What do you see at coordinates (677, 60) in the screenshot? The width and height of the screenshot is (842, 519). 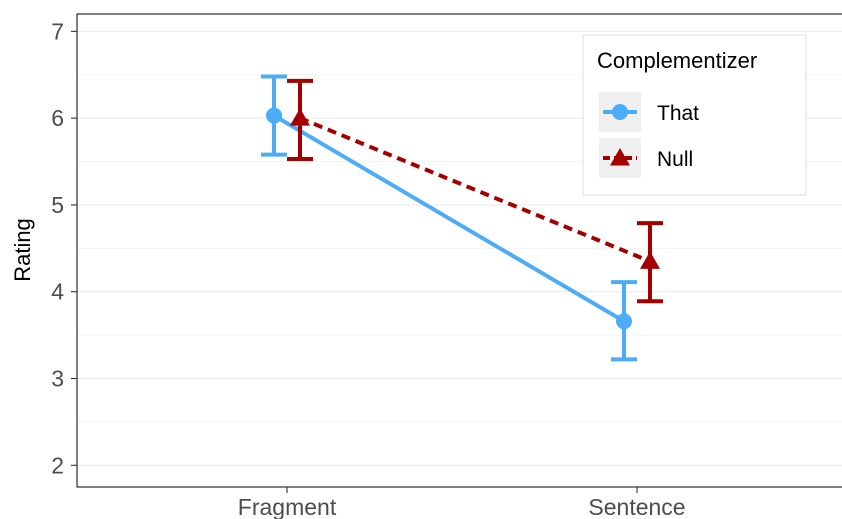 I see `legend-title: Complementizer` at bounding box center [677, 60].